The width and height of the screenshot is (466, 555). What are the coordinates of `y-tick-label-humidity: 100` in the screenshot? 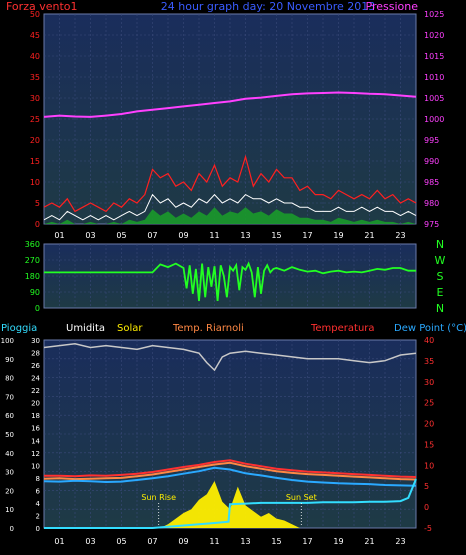 It's located at (7, 341).